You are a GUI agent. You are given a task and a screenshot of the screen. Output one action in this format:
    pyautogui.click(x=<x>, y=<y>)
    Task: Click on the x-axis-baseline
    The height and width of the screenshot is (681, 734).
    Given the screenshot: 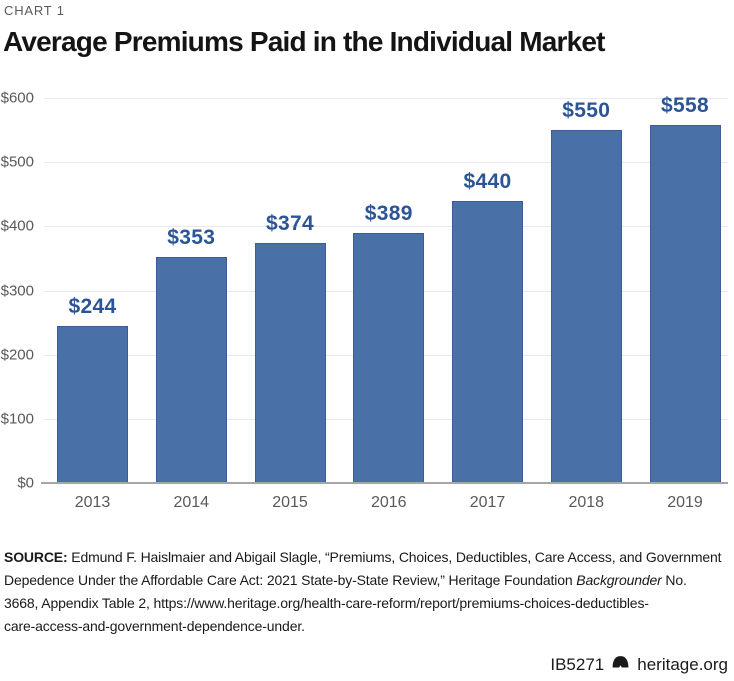 What is the action you would take?
    pyautogui.click(x=384, y=483)
    